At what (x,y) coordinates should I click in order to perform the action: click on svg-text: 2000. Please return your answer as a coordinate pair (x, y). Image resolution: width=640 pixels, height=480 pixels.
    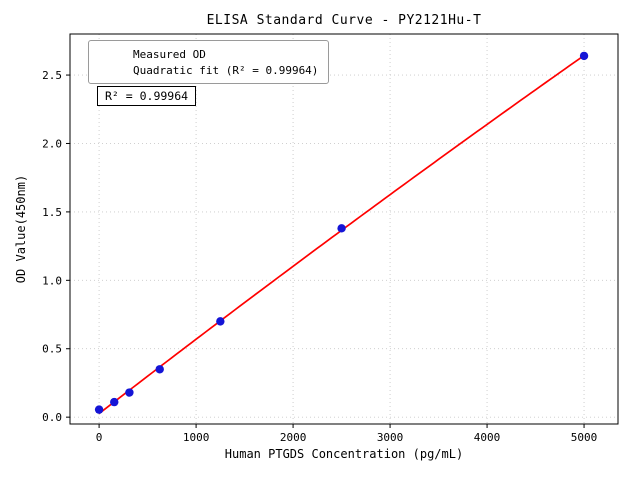
    Looking at the image, I should click on (293, 437).